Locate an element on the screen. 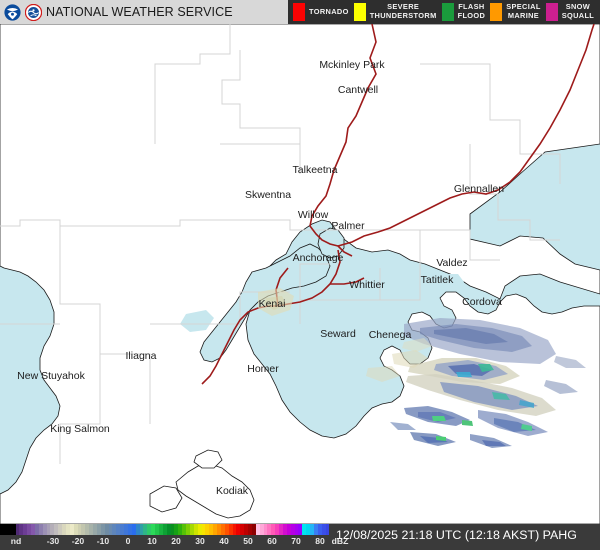 This screenshot has height=550, width=600. city-label-iliagna: Iliagna is located at coordinates (141, 356).